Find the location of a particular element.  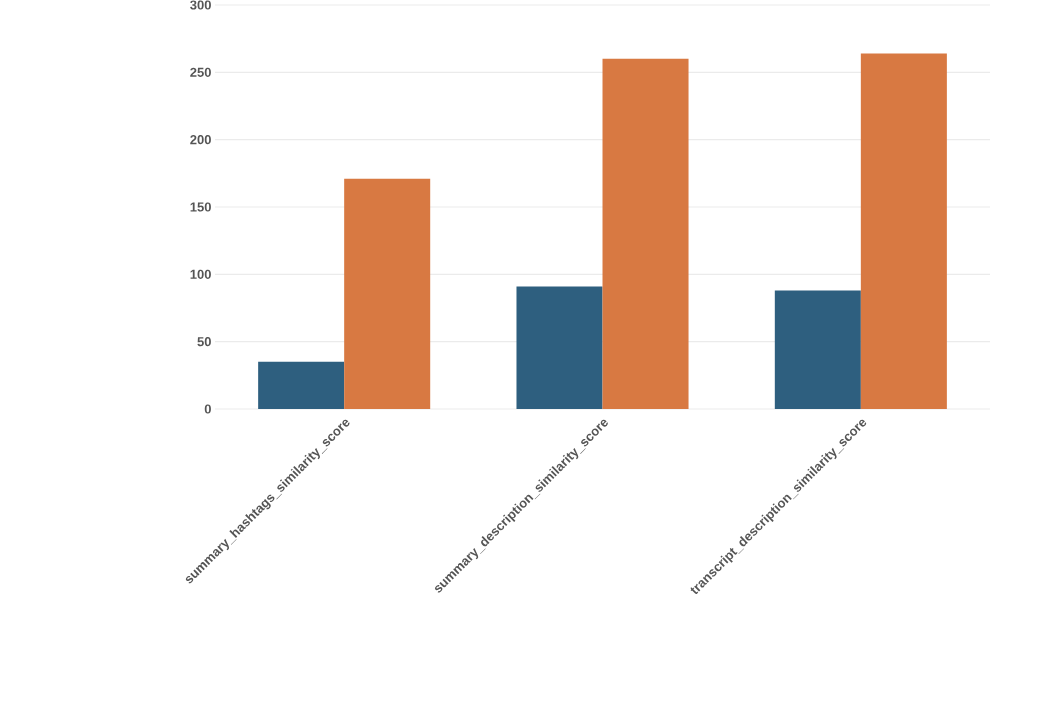

y-tick-label: 250 is located at coordinates (200, 72).